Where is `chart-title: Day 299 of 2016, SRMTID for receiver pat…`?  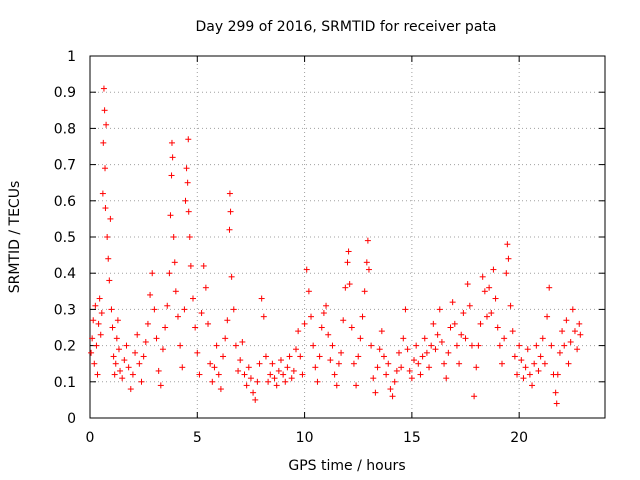 chart-title: Day 299 of 2016, SRMTID for receiver pat… is located at coordinates (346, 27).